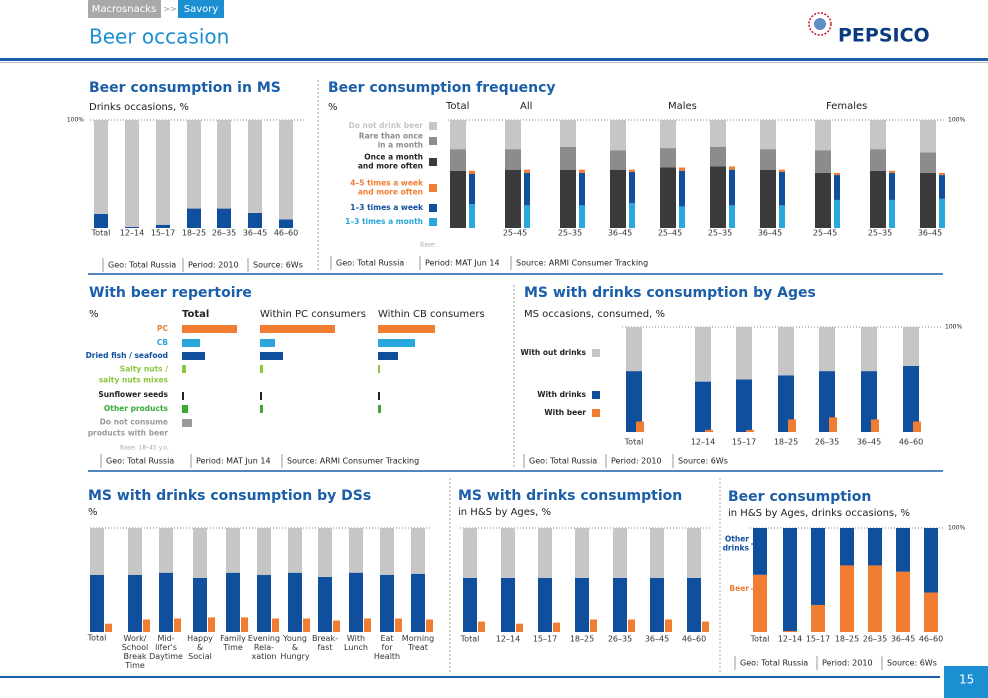  Describe the element at coordinates (166, 647) in the screenshot. I see `text-line: lifer's` at that location.